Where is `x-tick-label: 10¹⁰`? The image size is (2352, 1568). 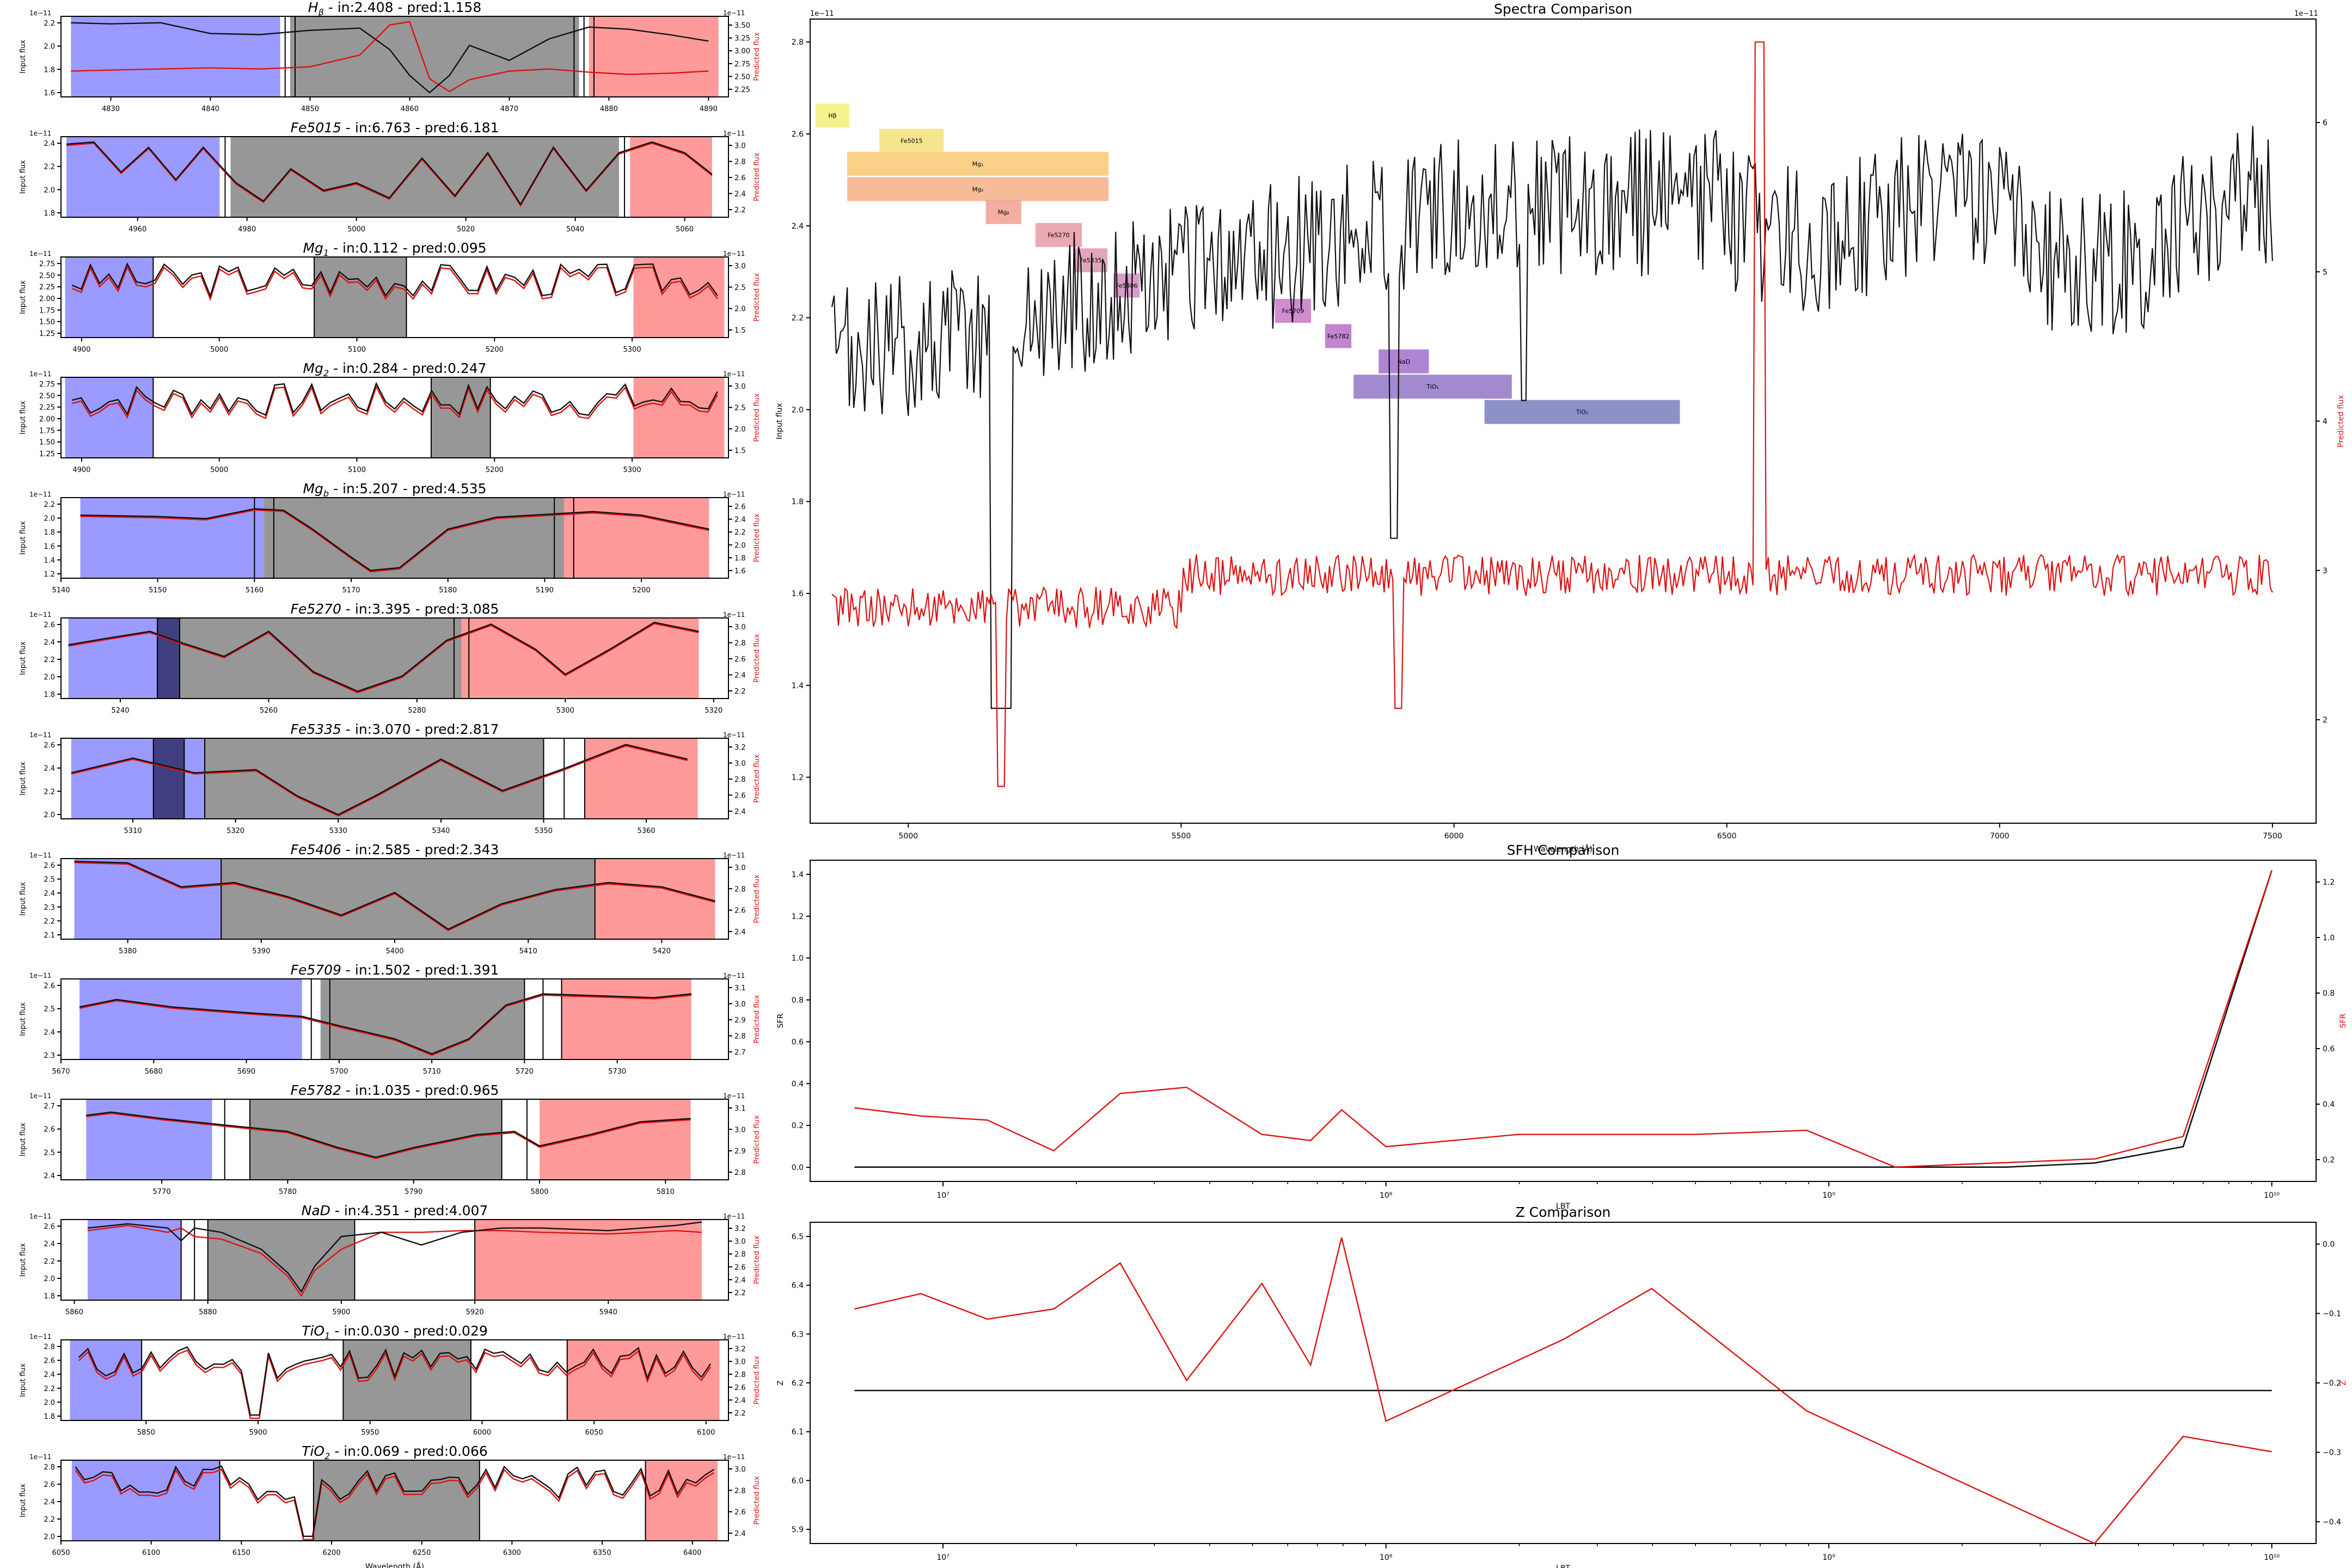
x-tick-label: 10¹⁰ is located at coordinates (2272, 1557).